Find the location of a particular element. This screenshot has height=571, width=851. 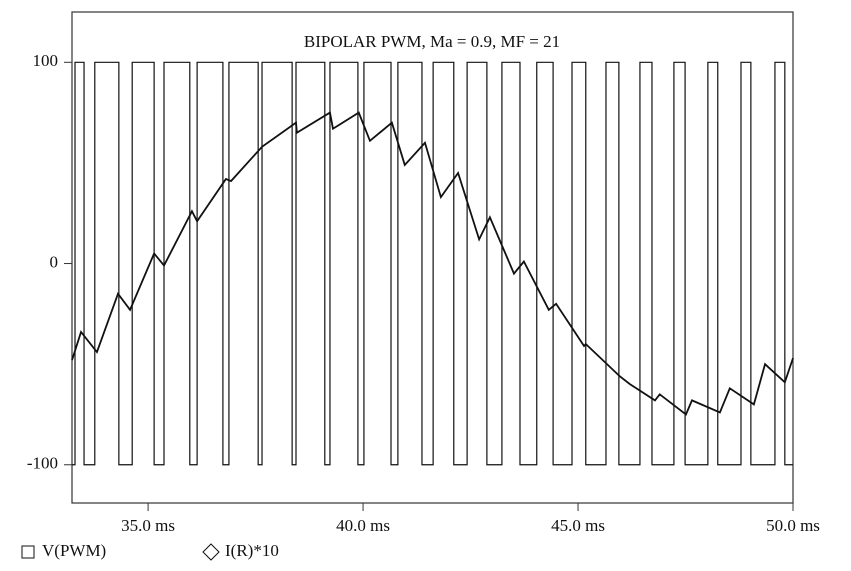

y-tick-label: -100 is located at coordinates (42, 463).